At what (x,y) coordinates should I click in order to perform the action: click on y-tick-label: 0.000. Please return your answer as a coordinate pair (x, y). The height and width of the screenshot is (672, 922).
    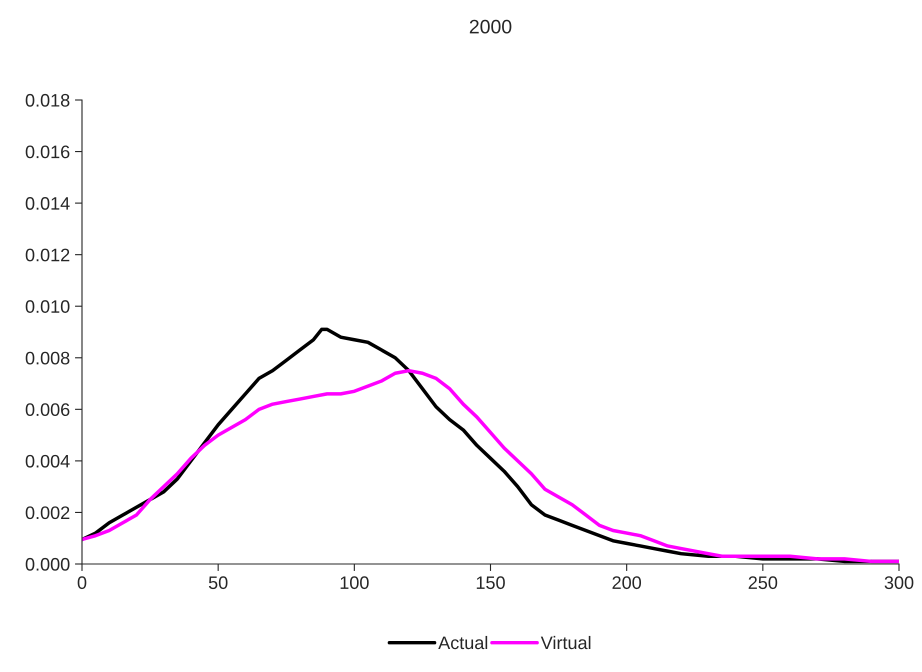
    Looking at the image, I should click on (48, 564).